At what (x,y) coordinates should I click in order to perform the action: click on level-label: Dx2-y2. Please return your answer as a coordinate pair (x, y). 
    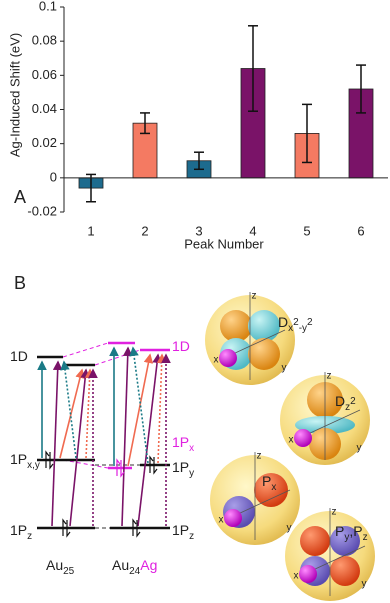
    Looking at the image, I should click on (295, 324).